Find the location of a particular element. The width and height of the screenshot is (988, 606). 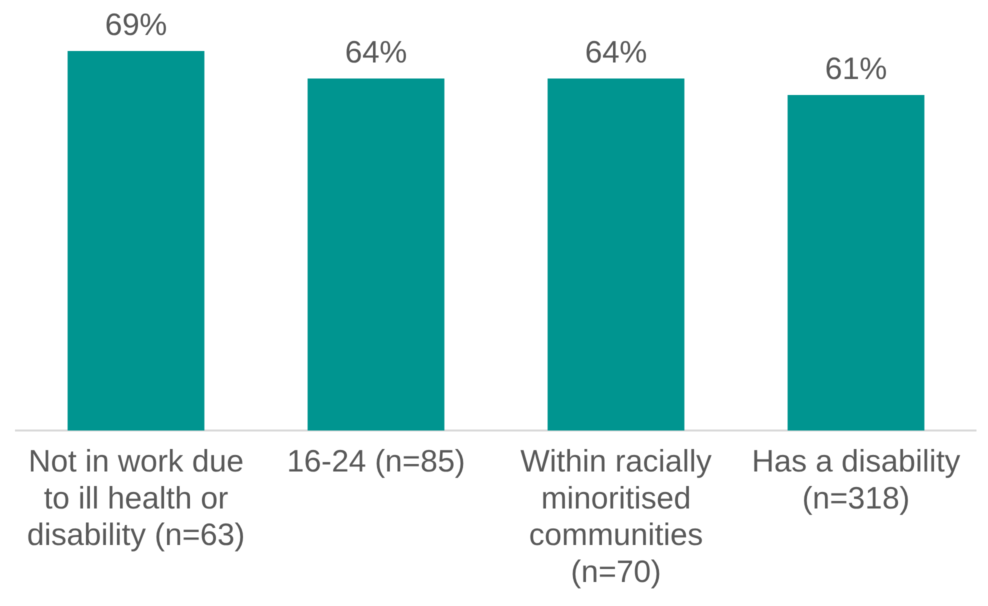

x-tick-label: Within racially minoritised communities (n=70) is located at coordinates (616, 516).